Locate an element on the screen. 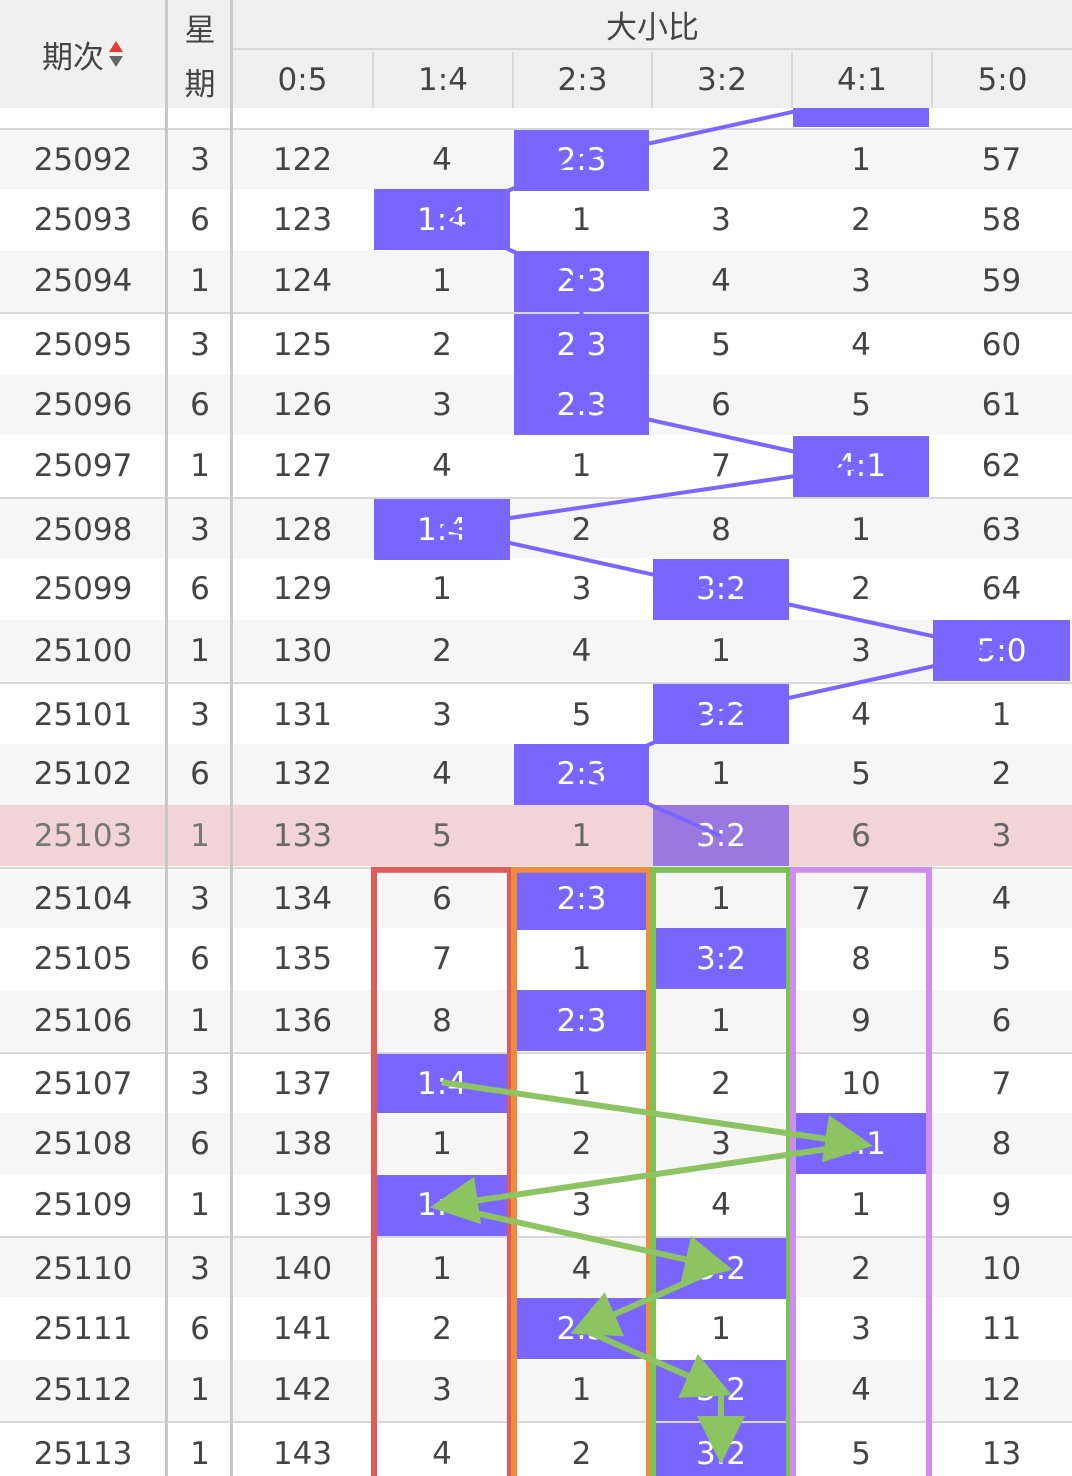 Image resolution: width=1072 pixels, height=1476 pixels. miss-count-cell: 61 is located at coordinates (1001, 404).